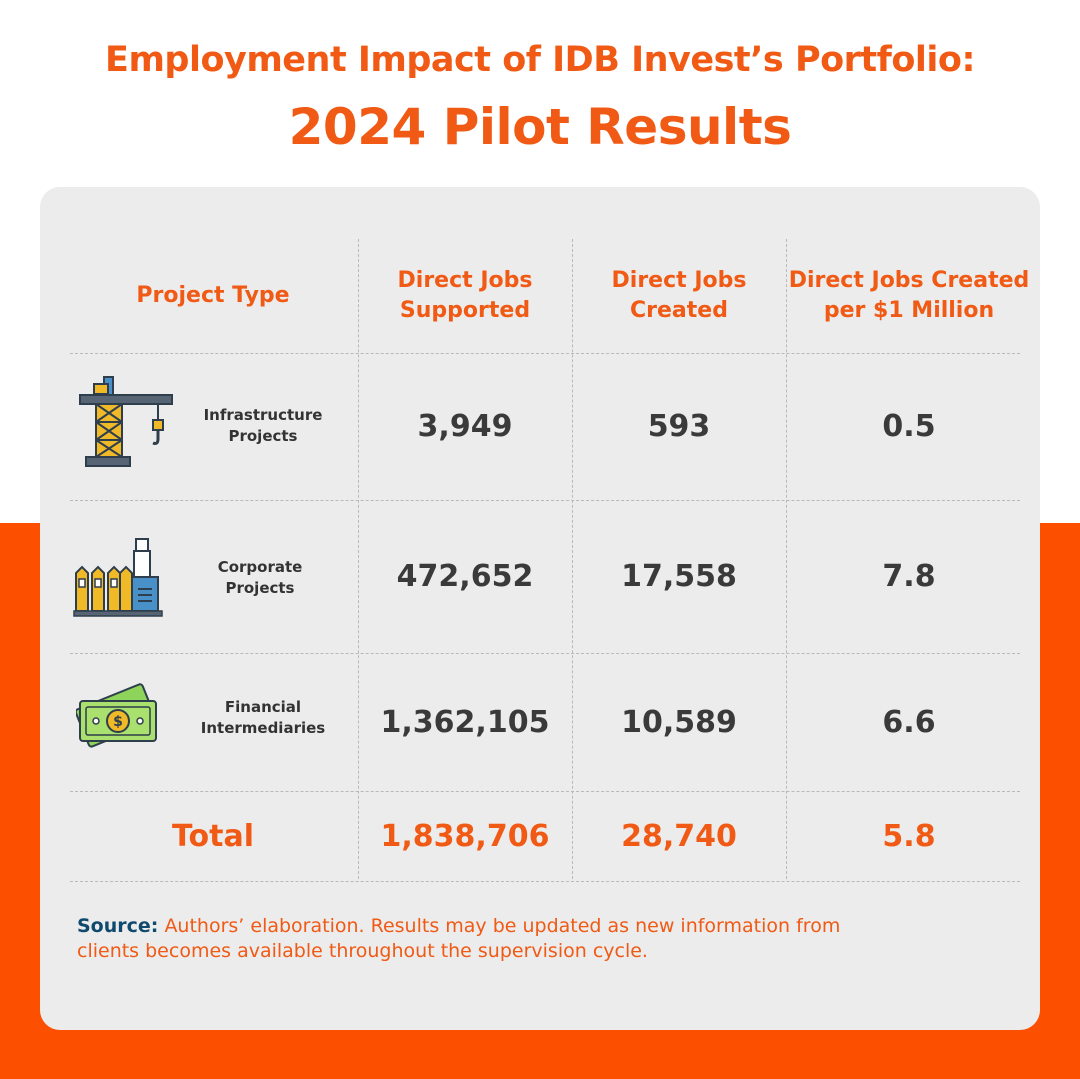 This screenshot has width=1080, height=1079. What do you see at coordinates (263, 425) in the screenshot?
I see `row-label-infrastructure: Infrastructure Projects` at bounding box center [263, 425].